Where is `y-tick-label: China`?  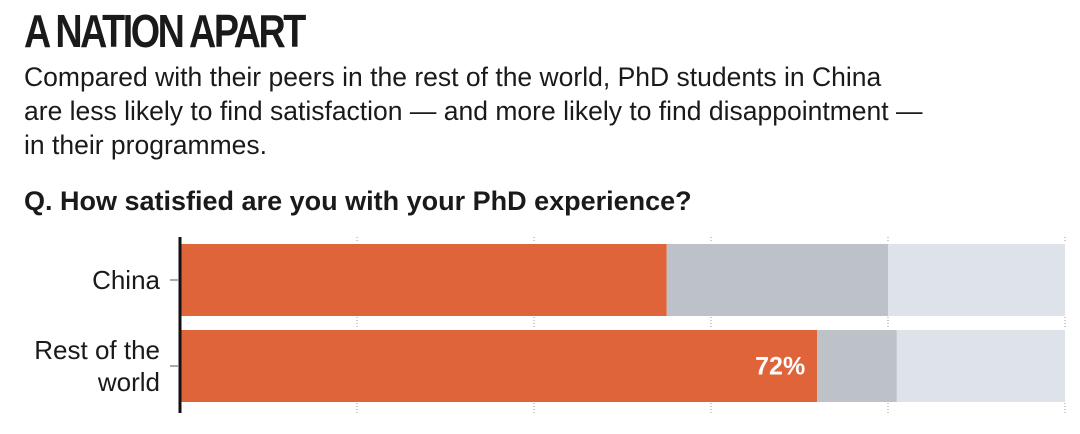 y-tick-label: China is located at coordinates (126, 280).